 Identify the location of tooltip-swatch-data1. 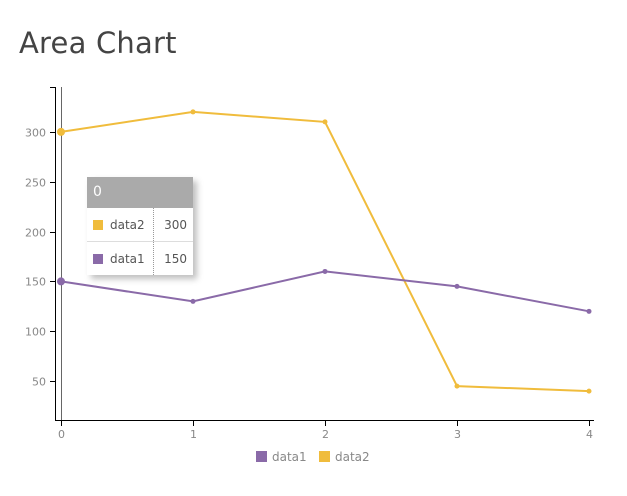
(98, 258).